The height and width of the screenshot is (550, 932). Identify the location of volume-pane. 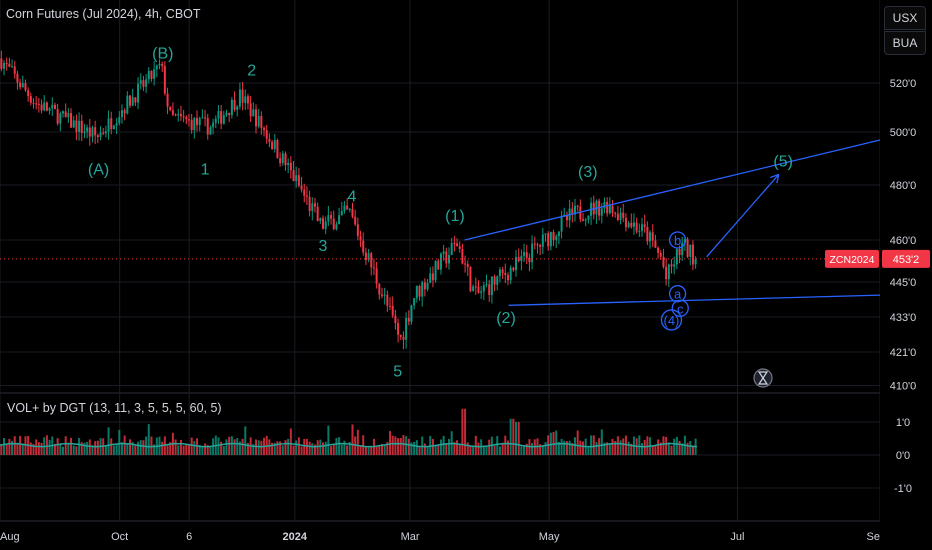
(349, 431).